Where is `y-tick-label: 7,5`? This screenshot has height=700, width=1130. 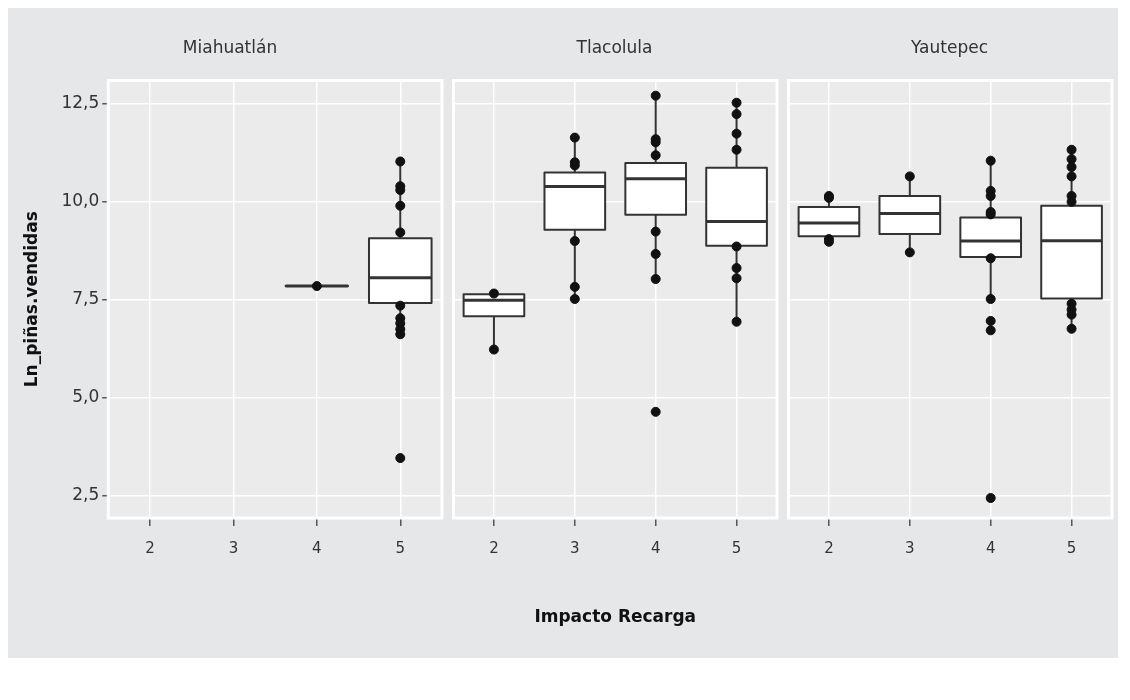 y-tick-label: 7,5 is located at coordinates (86, 298).